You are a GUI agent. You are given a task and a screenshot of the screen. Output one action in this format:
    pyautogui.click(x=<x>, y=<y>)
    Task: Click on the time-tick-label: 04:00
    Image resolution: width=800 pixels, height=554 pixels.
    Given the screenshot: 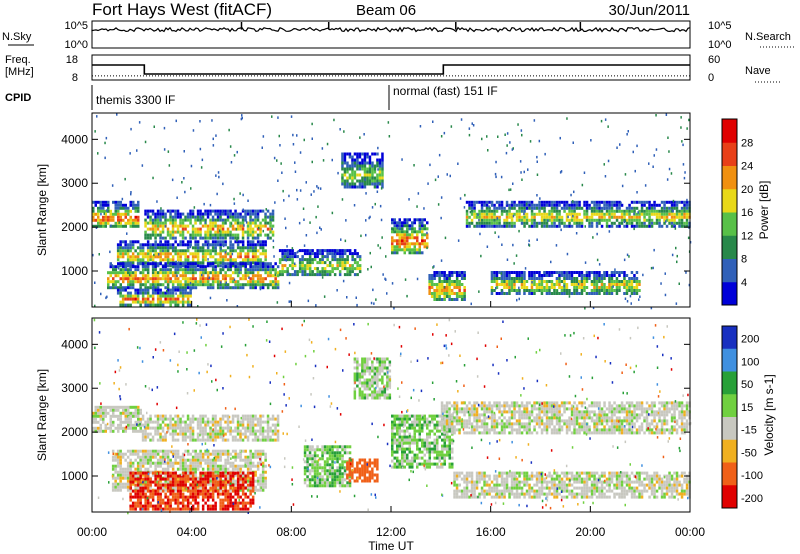 What is the action you would take?
    pyautogui.click(x=192, y=532)
    